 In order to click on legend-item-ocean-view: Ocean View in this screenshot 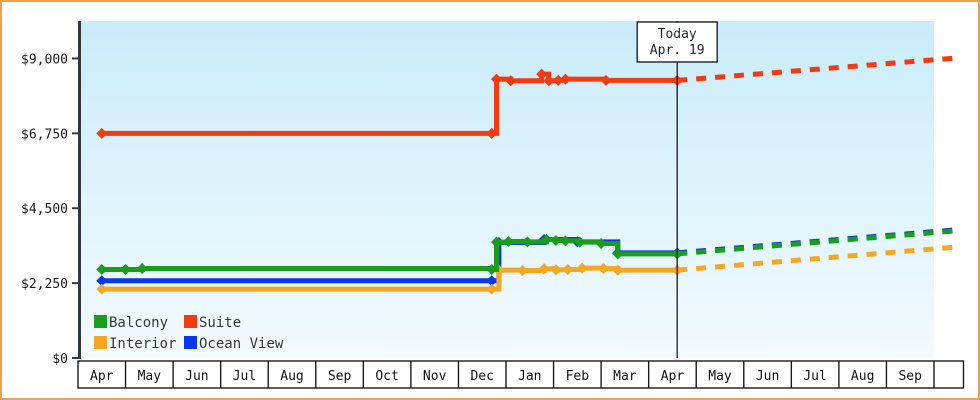, I will do `click(234, 344)`.